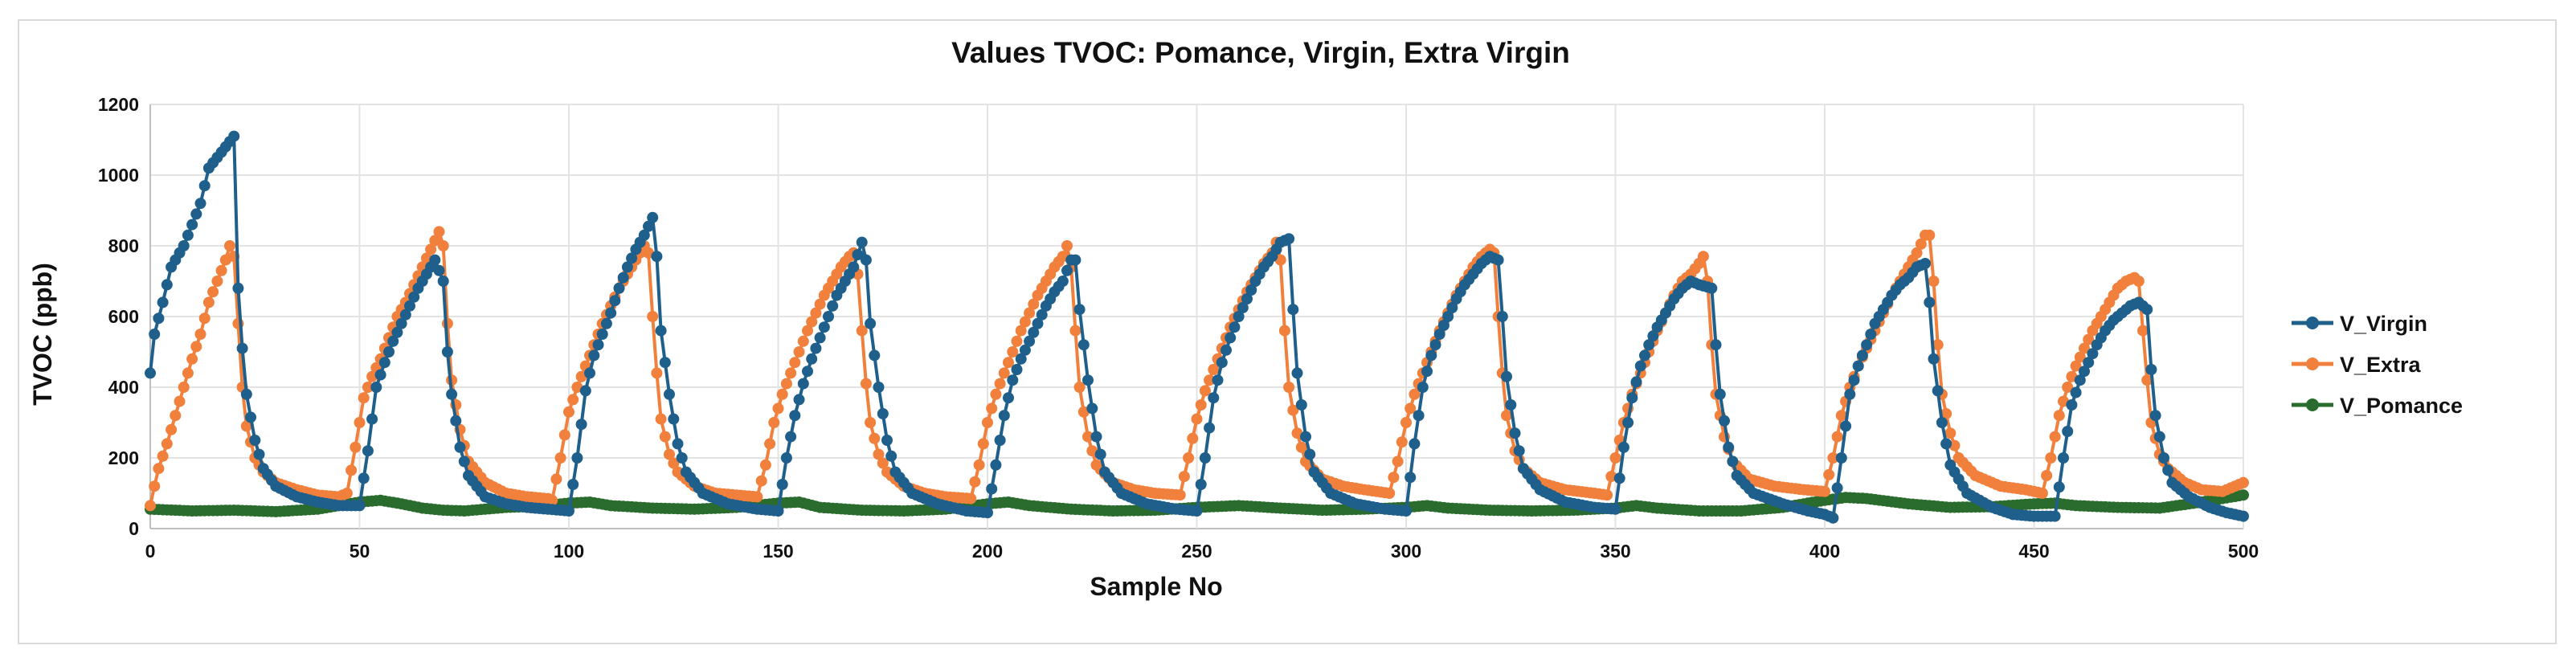  What do you see at coordinates (1156, 586) in the screenshot?
I see `x-axis-label: Sample No` at bounding box center [1156, 586].